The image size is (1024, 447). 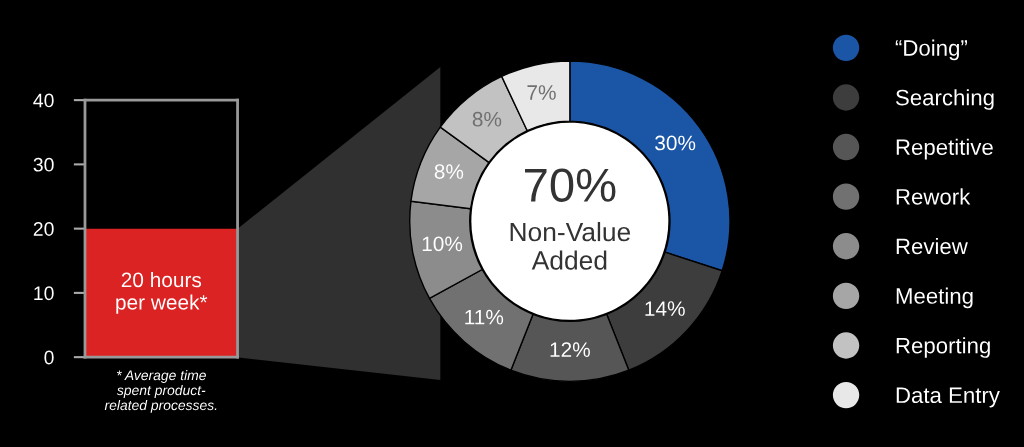 What do you see at coordinates (49, 357) in the screenshot?
I see `y-tick-label: 0` at bounding box center [49, 357].